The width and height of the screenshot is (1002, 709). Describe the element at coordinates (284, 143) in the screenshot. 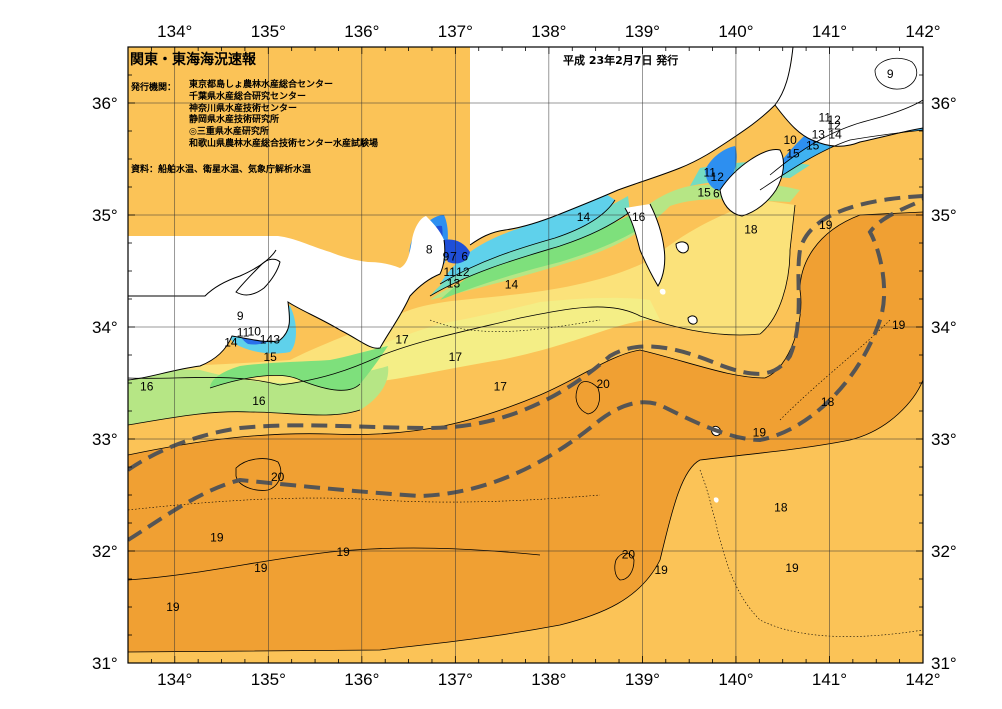

I see `issuer-item: 和歌山県農林水産総合技術センター水産試験場` at that location.